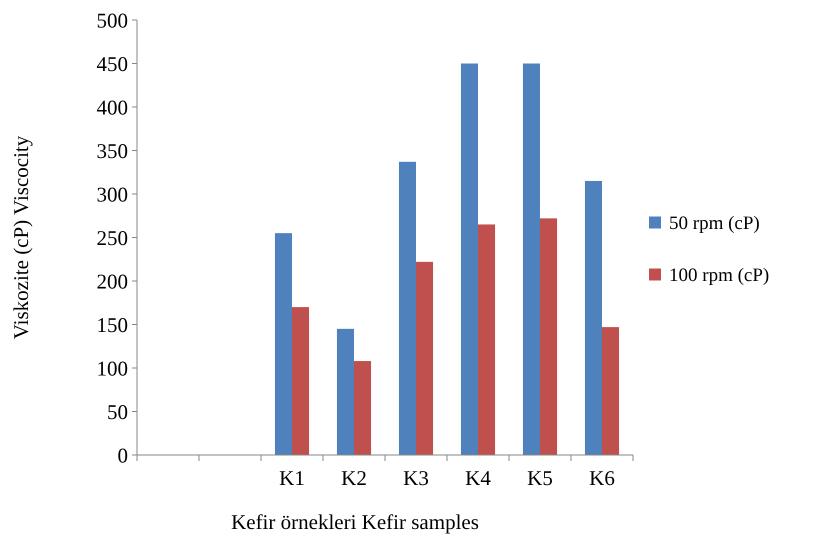  I want to click on x-tick-label: K2, so click(354, 478).